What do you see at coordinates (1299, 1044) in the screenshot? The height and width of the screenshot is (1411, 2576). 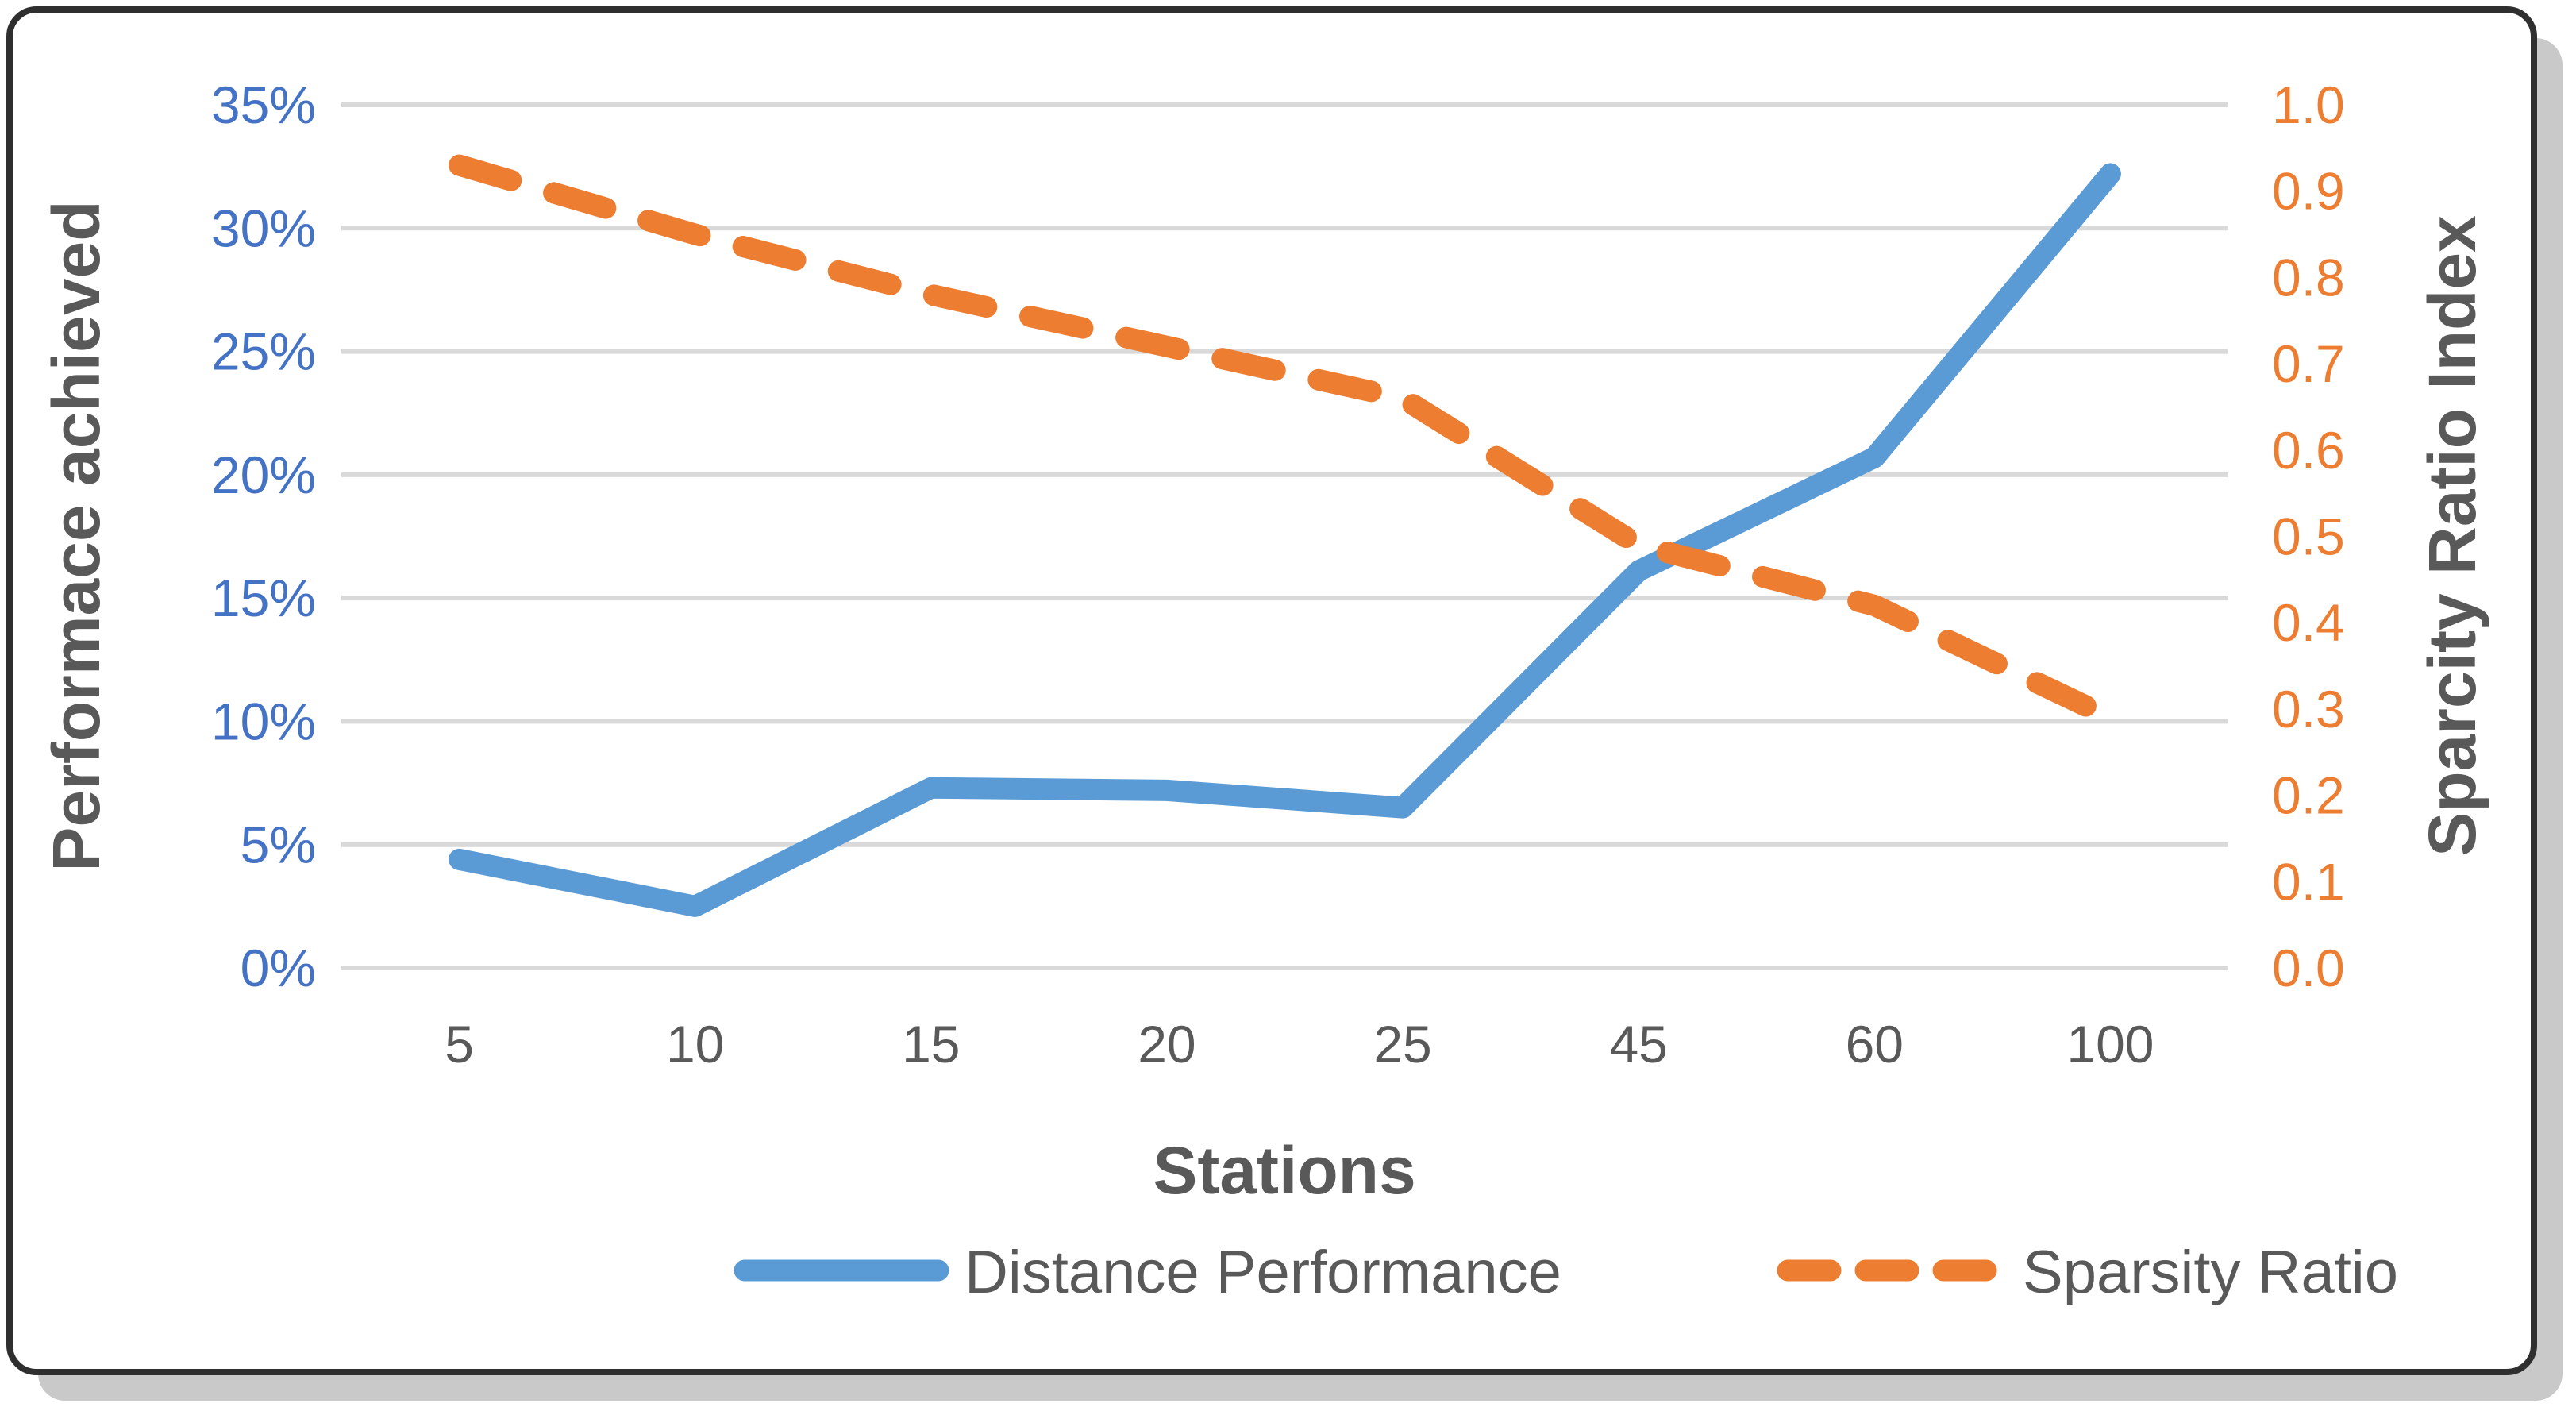 I see `x-axis-ticks: 5 10 15 20 25 45 60 100` at bounding box center [1299, 1044].